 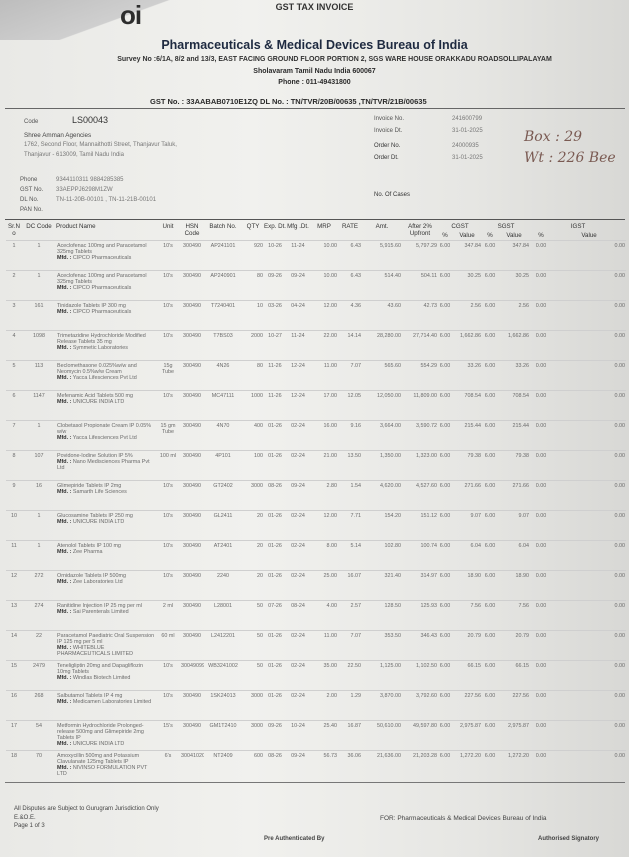 What do you see at coordinates (324, 226) in the screenshot?
I see `col-mrp: MRP` at bounding box center [324, 226].